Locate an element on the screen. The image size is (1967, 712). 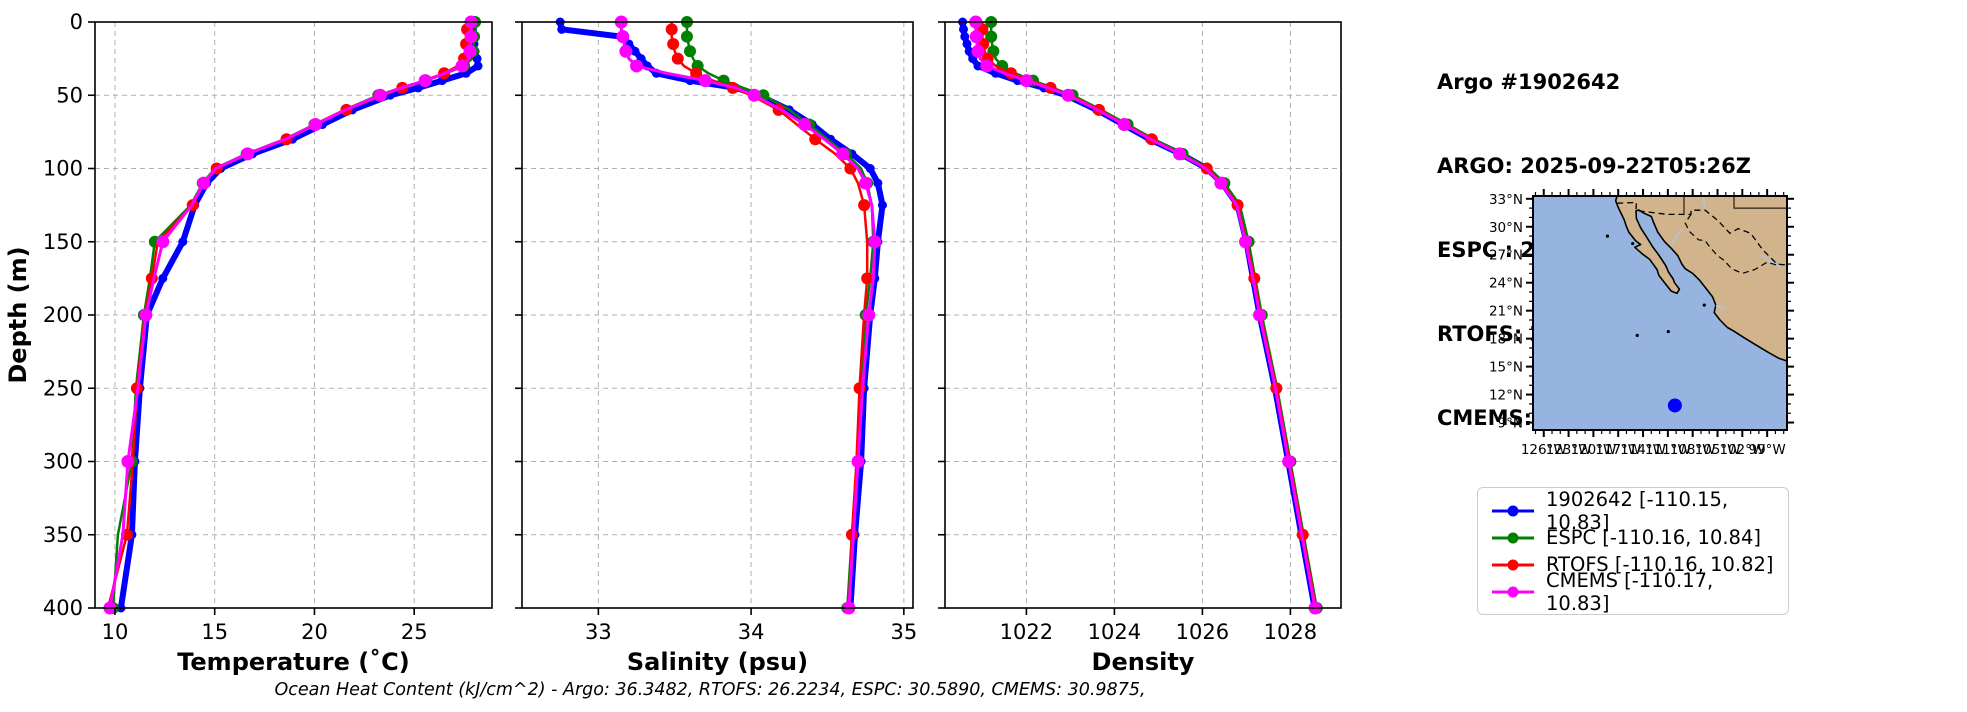
legend-entry: RTOFS [-110.16, 10.82] is located at coordinates (1633, 564).